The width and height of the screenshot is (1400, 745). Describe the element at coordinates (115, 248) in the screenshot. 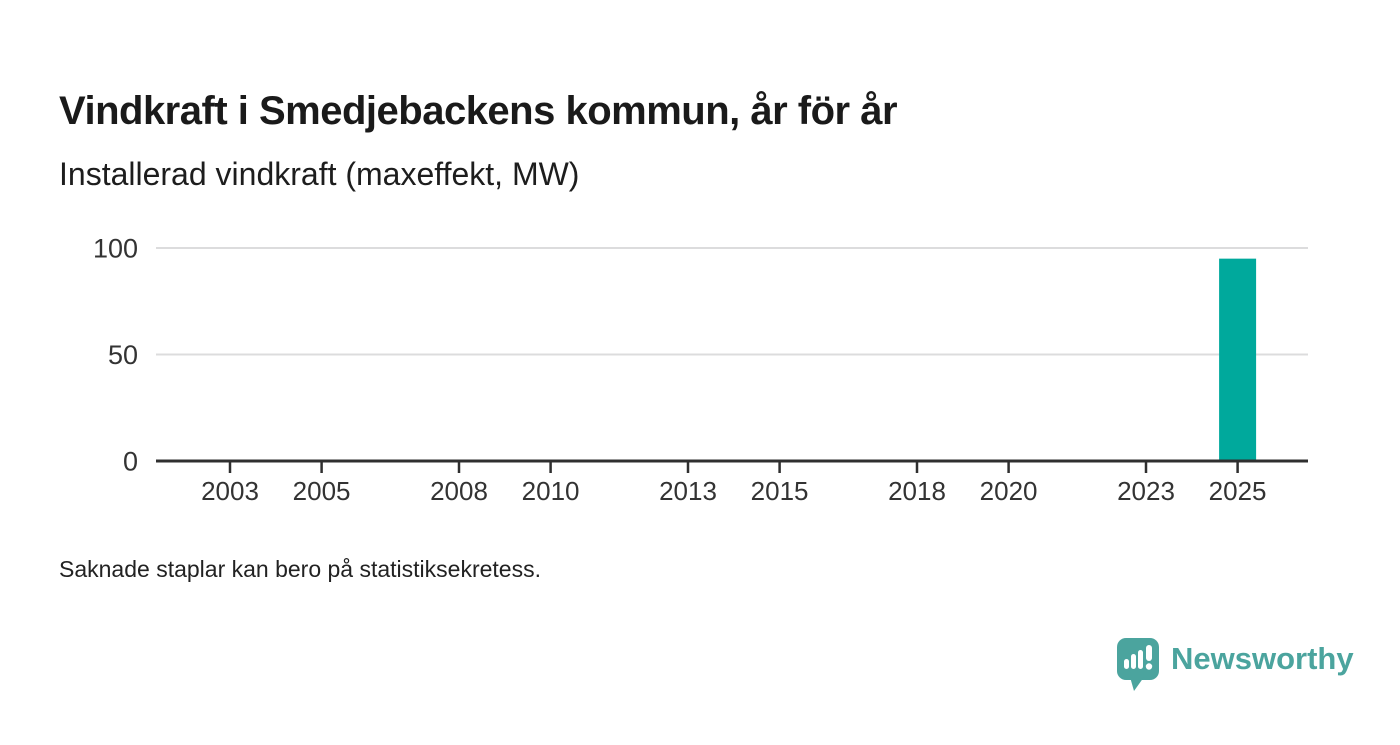

I see `y-axis-label-100: 100` at that location.